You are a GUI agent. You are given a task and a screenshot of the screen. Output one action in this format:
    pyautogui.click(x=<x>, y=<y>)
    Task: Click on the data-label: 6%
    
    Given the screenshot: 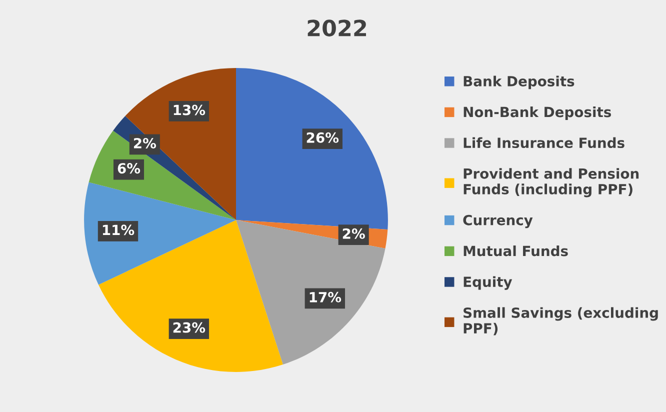 What is the action you would take?
    pyautogui.click(x=129, y=168)
    